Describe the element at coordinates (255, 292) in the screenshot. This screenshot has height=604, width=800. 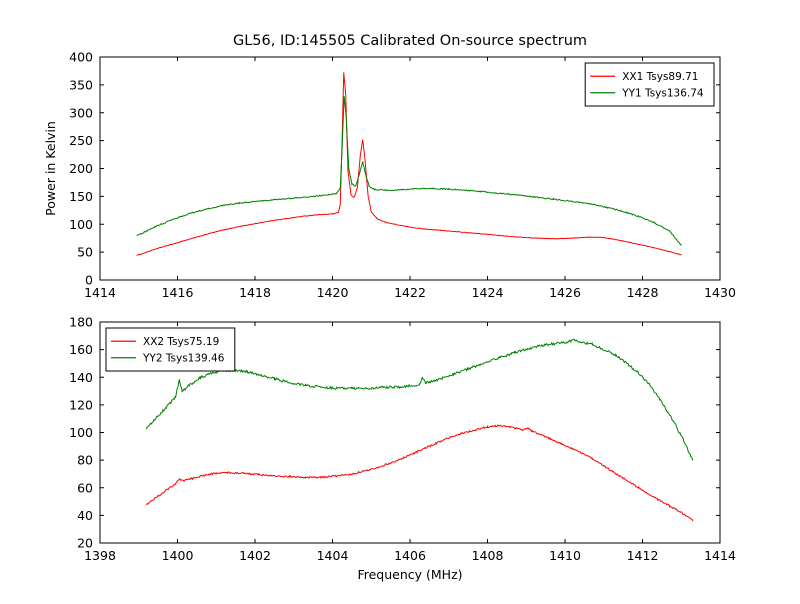
I see `x-tick-label: 1418` at that location.